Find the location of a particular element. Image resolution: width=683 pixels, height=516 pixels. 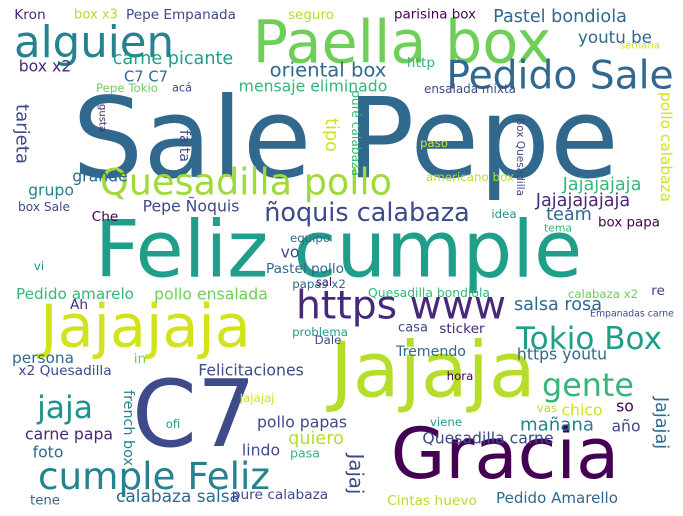

word-kron: Kron is located at coordinates (29, 15).